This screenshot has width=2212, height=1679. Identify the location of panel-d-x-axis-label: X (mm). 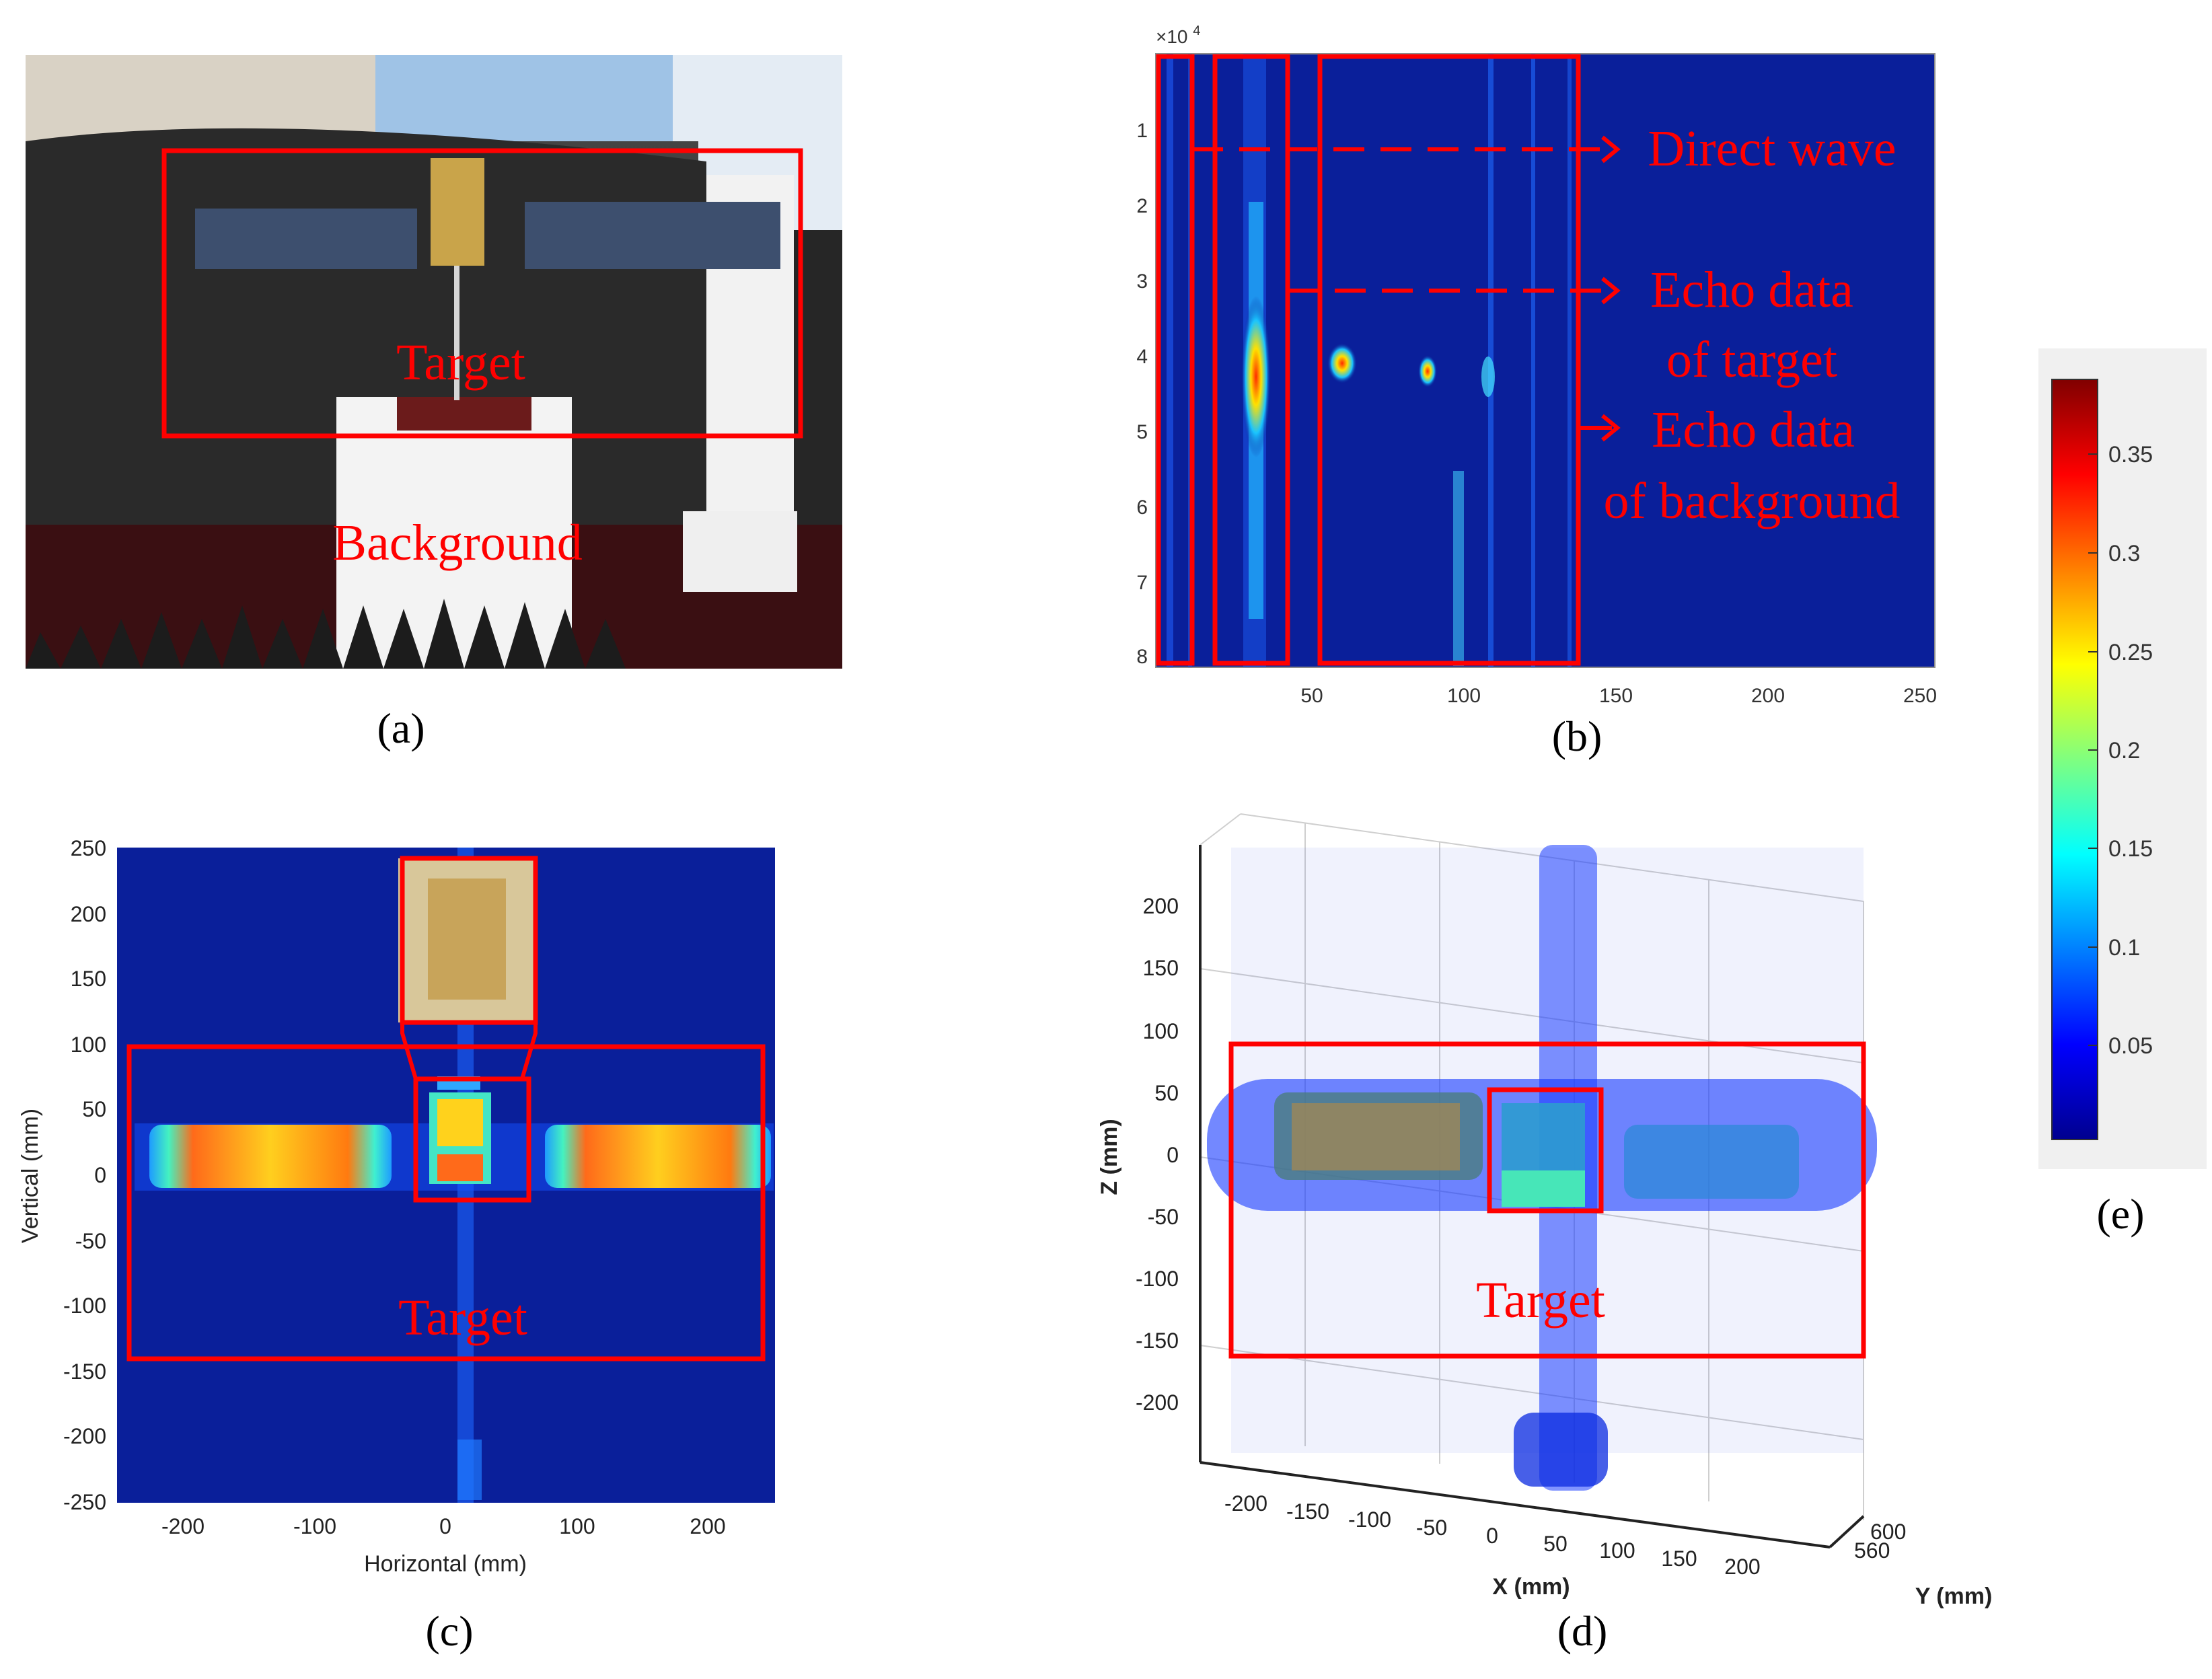
(1531, 1587).